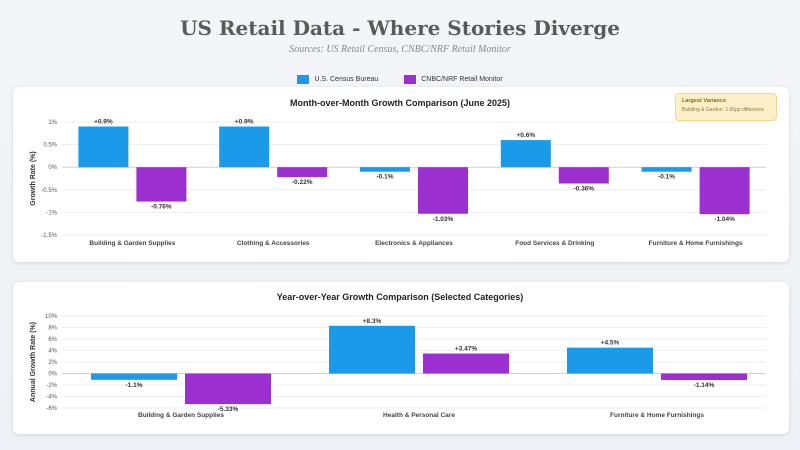 Image resolution: width=800 pixels, height=450 pixels. What do you see at coordinates (161, 207) in the screenshot?
I see `mom-data-label: -0.76%` at bounding box center [161, 207].